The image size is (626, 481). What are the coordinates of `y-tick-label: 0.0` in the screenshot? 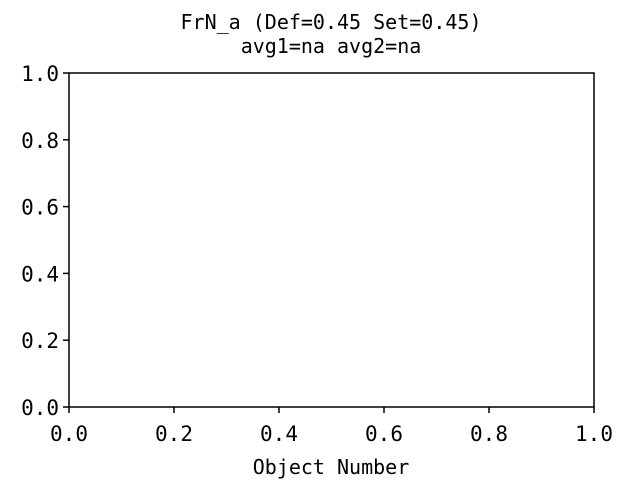 It's located at (40, 408).